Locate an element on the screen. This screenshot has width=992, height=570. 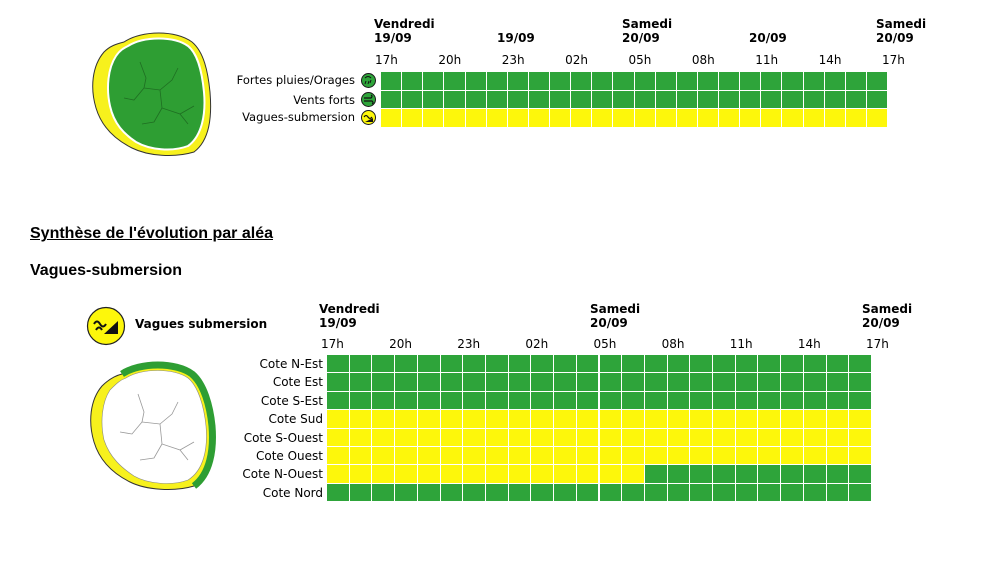
day-label: Vendredi 19/09 is located at coordinates (404, 31).